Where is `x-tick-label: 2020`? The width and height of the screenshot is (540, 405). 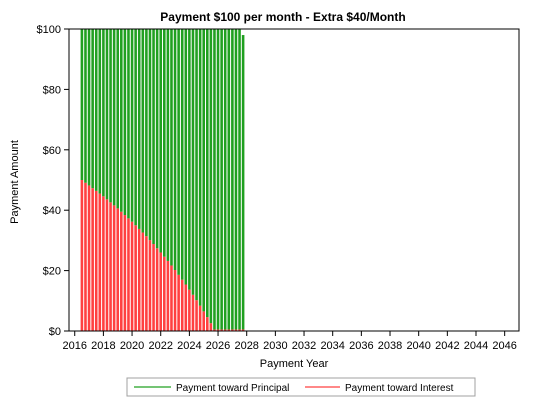
x-tick-label: 2020 is located at coordinates (132, 346).